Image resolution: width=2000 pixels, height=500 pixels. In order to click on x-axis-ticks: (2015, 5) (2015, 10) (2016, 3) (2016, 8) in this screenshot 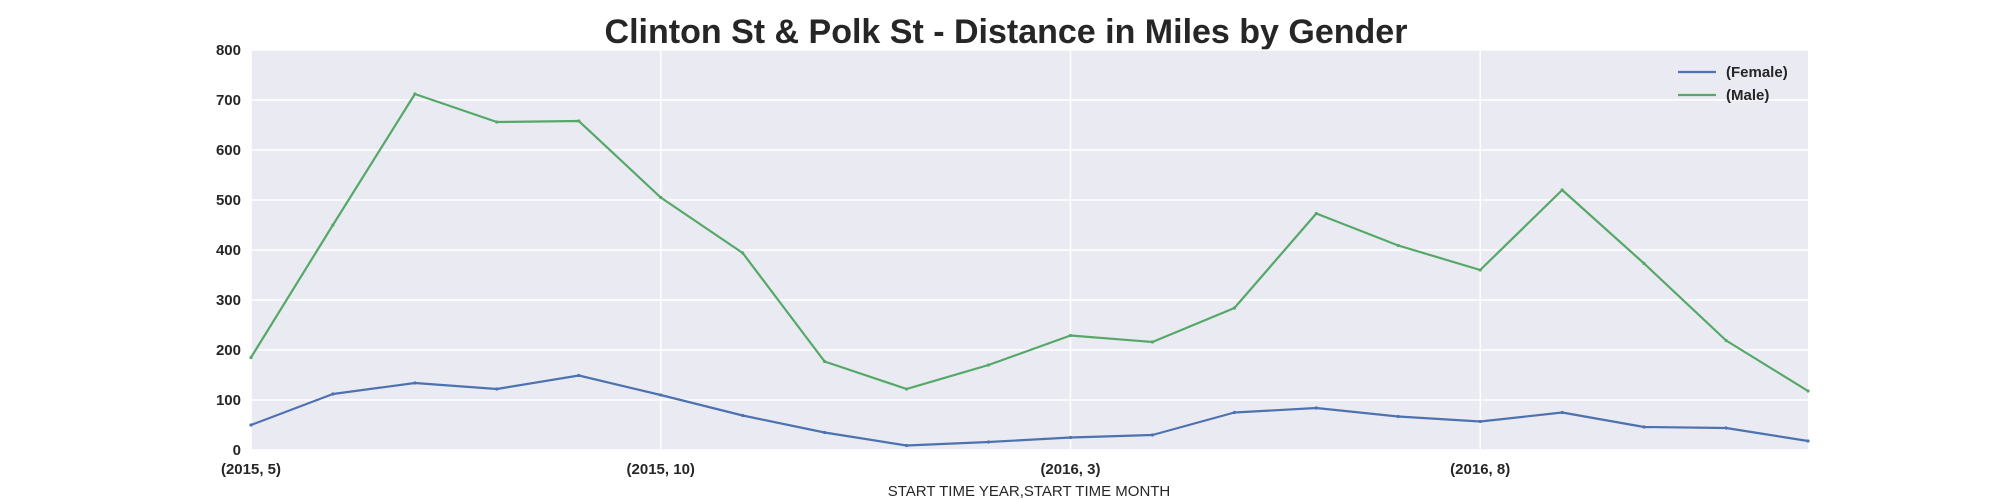, I will do `click(865, 469)`.